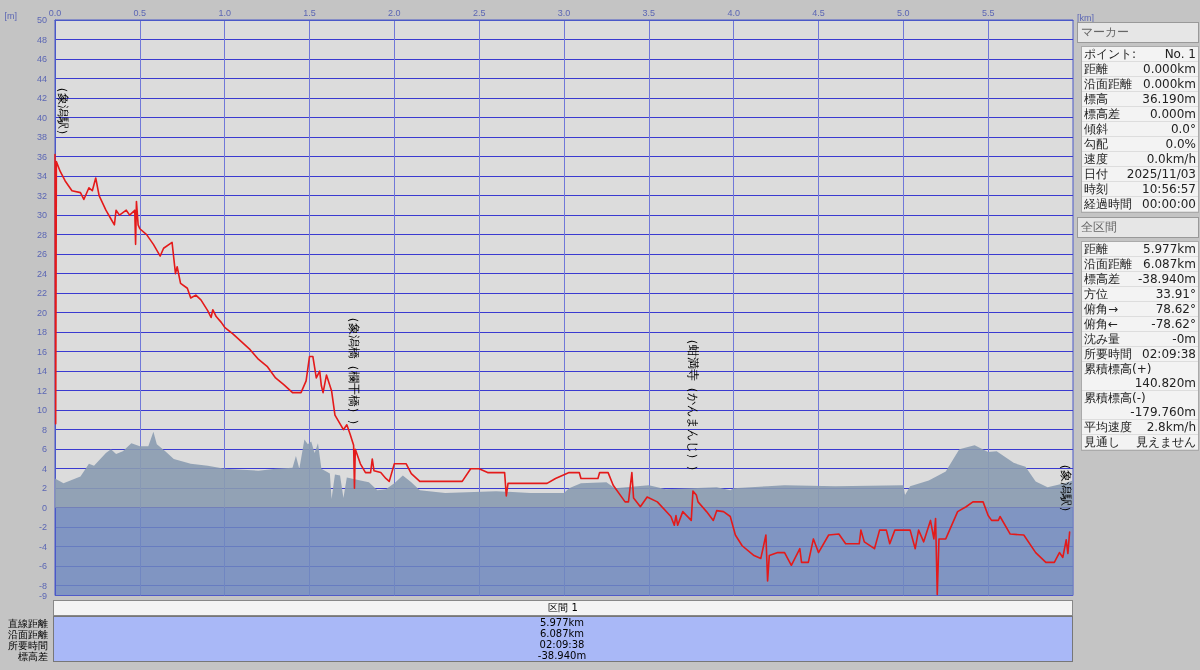 Image resolution: width=1200 pixels, height=670 pixels. Describe the element at coordinates (44, 468) in the screenshot. I see `y-tick-label: 4` at that location.